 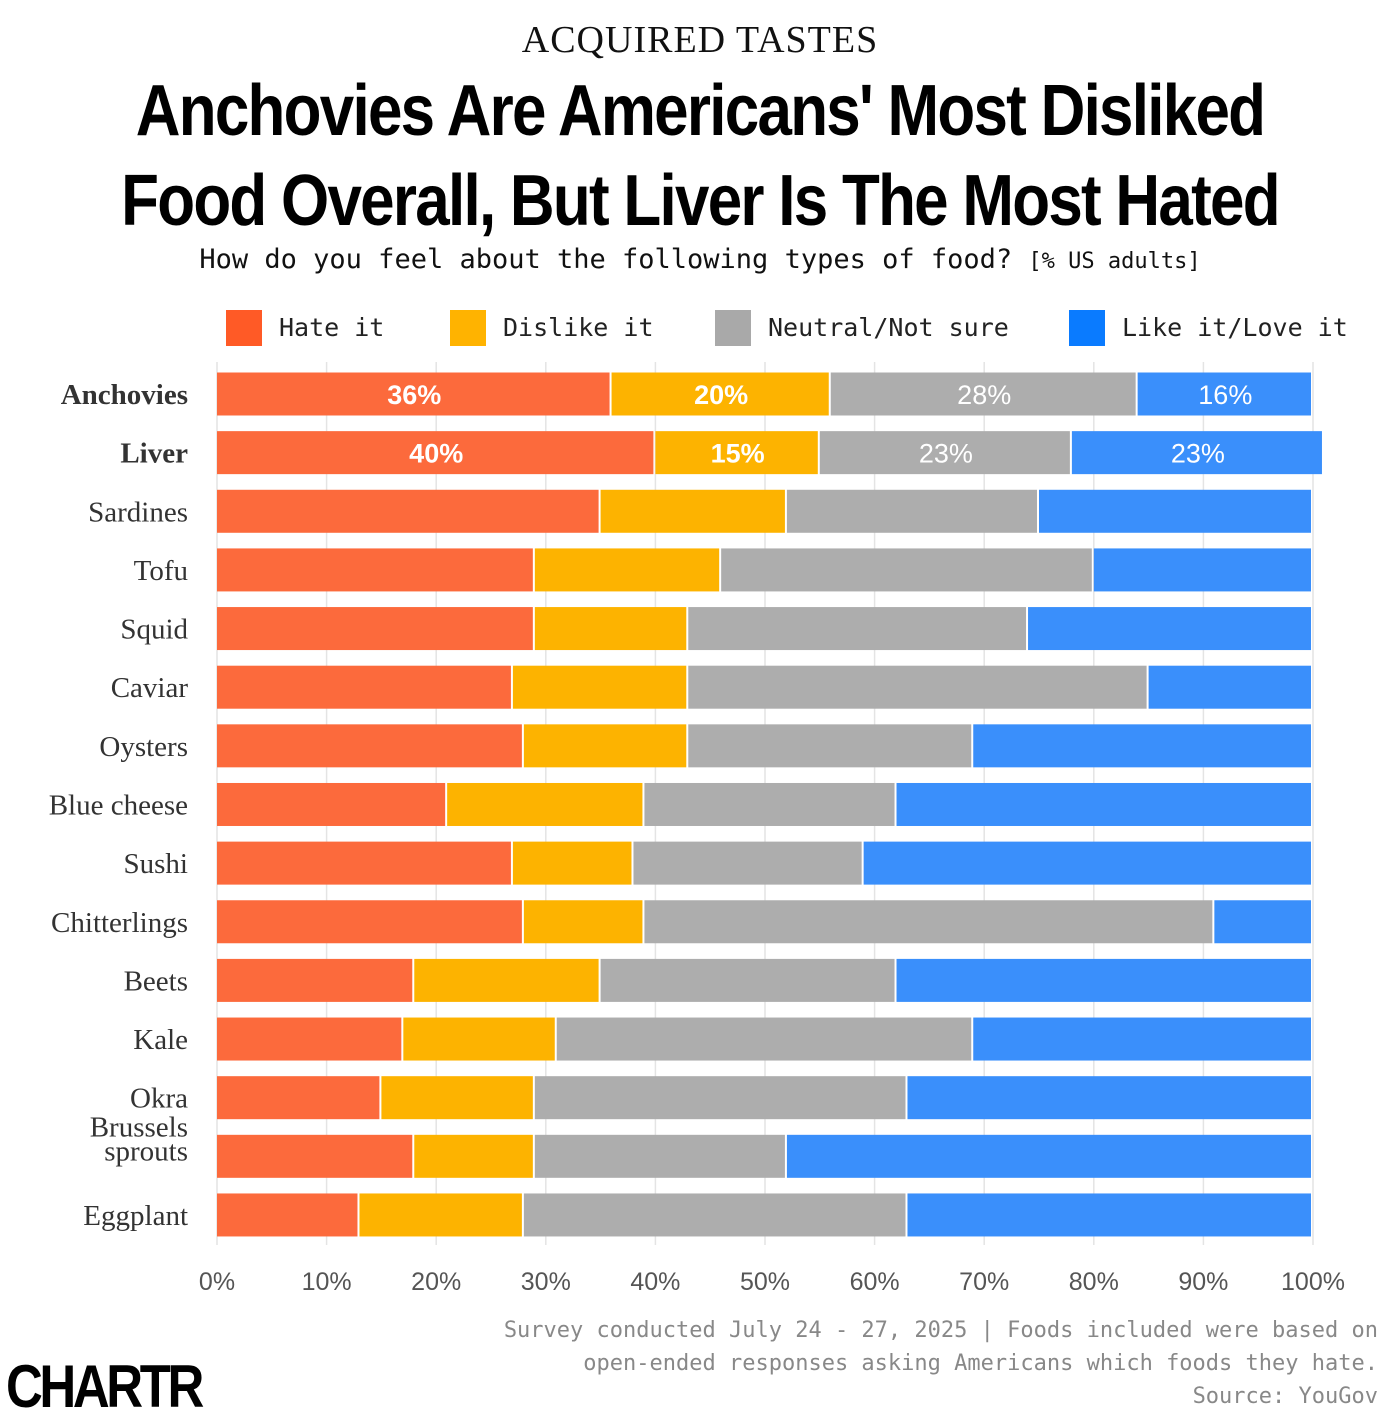 I want to click on legend-label: Like it/Love it, so click(x=1235, y=327).